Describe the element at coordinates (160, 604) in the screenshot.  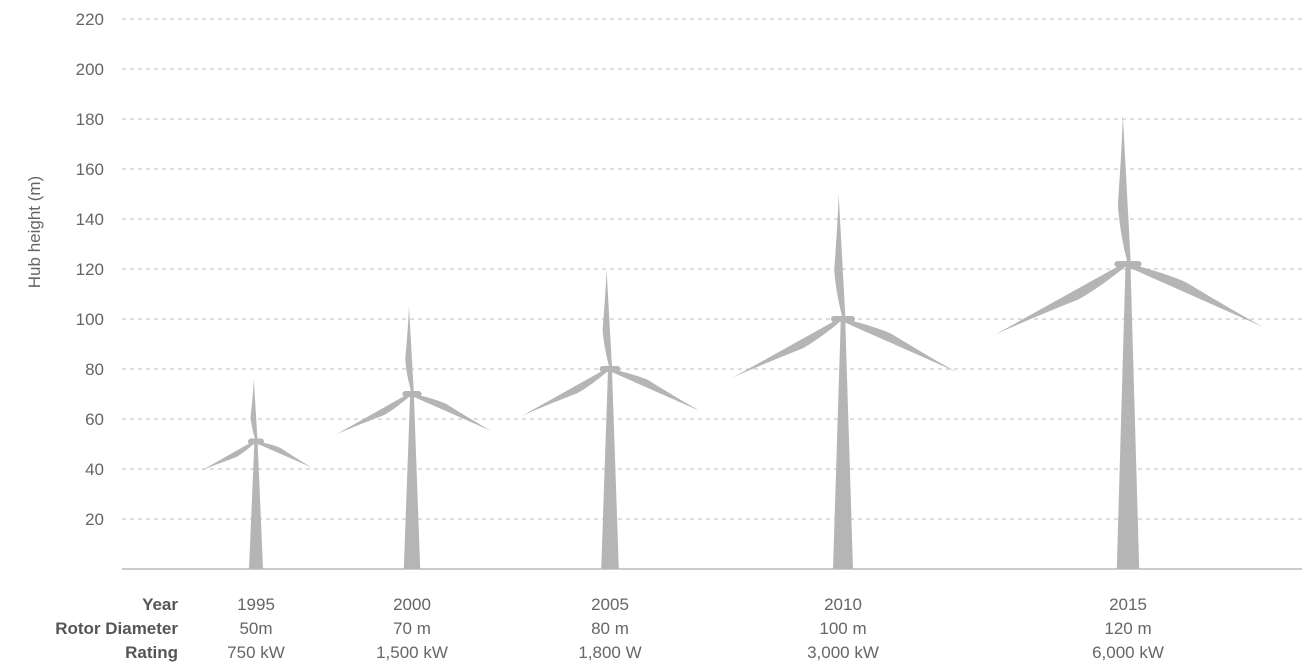
I see `row-header-year: Year` at that location.